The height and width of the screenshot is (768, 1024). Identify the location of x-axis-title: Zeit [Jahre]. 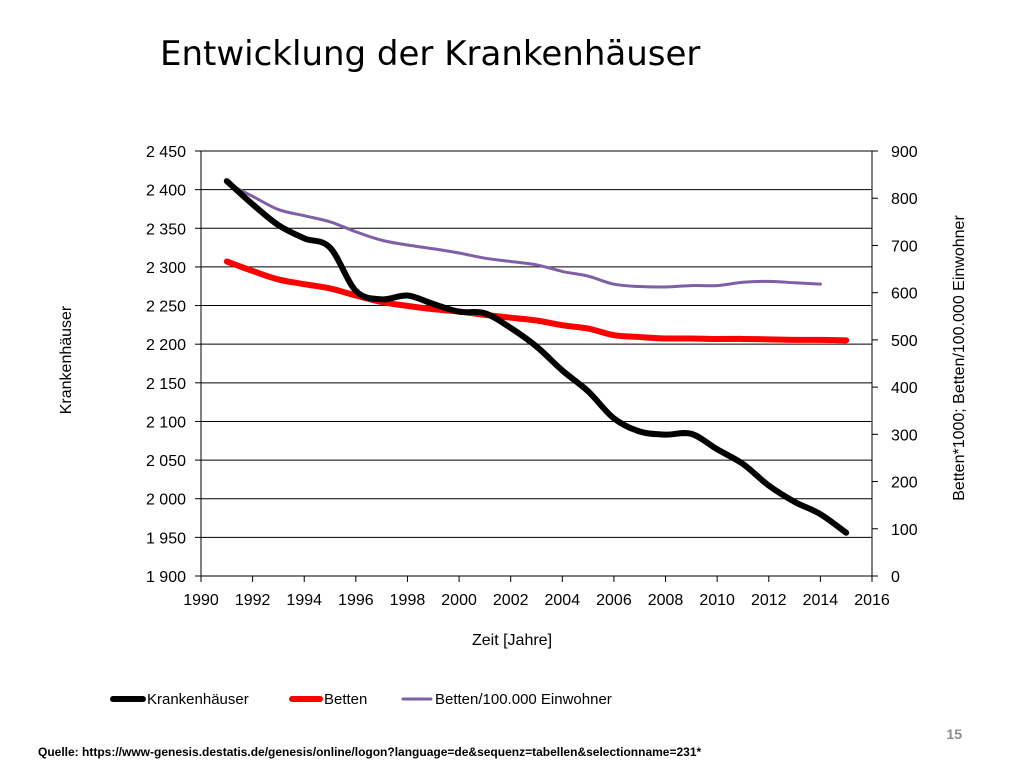
(512, 640).